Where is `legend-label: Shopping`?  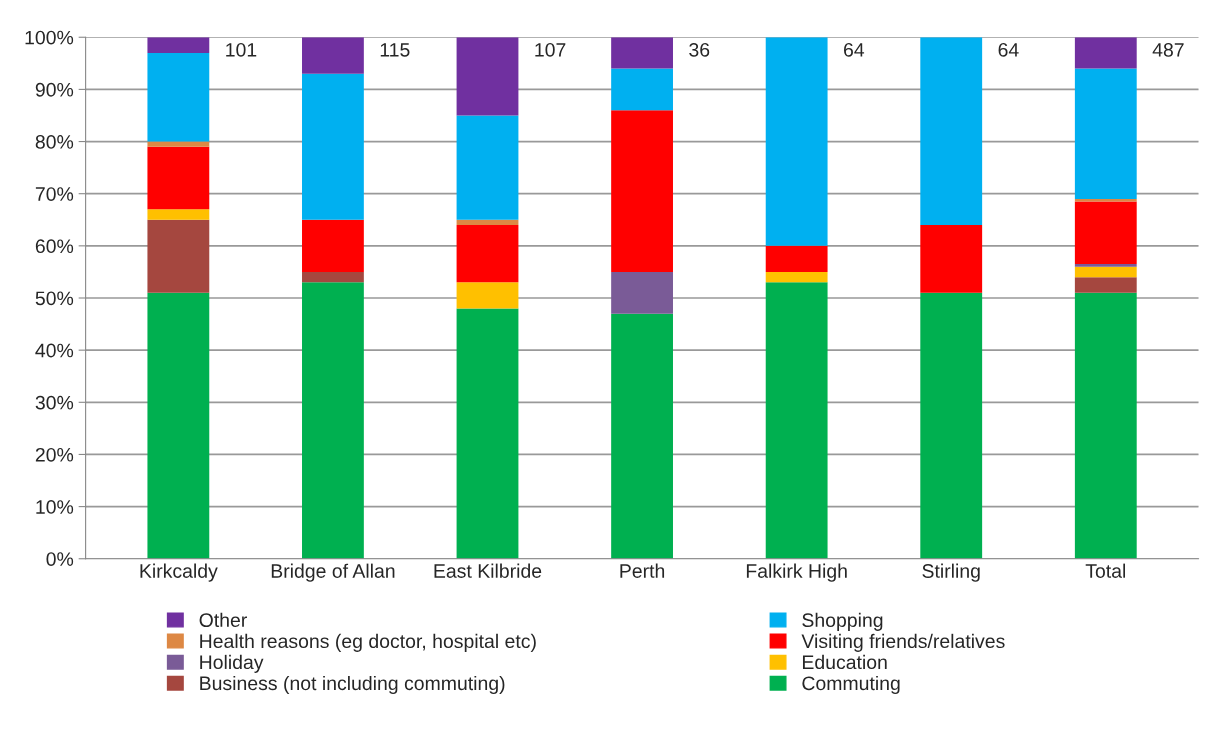
legend-label: Shopping is located at coordinates (842, 621).